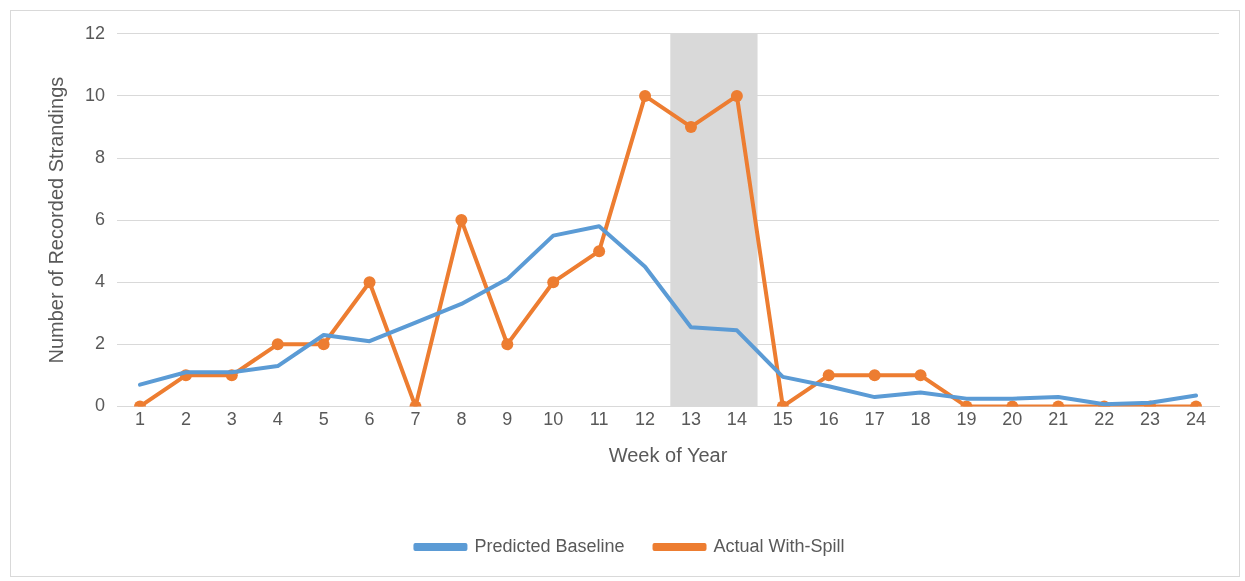  I want to click on x-tick-label: 16, so click(828, 419).